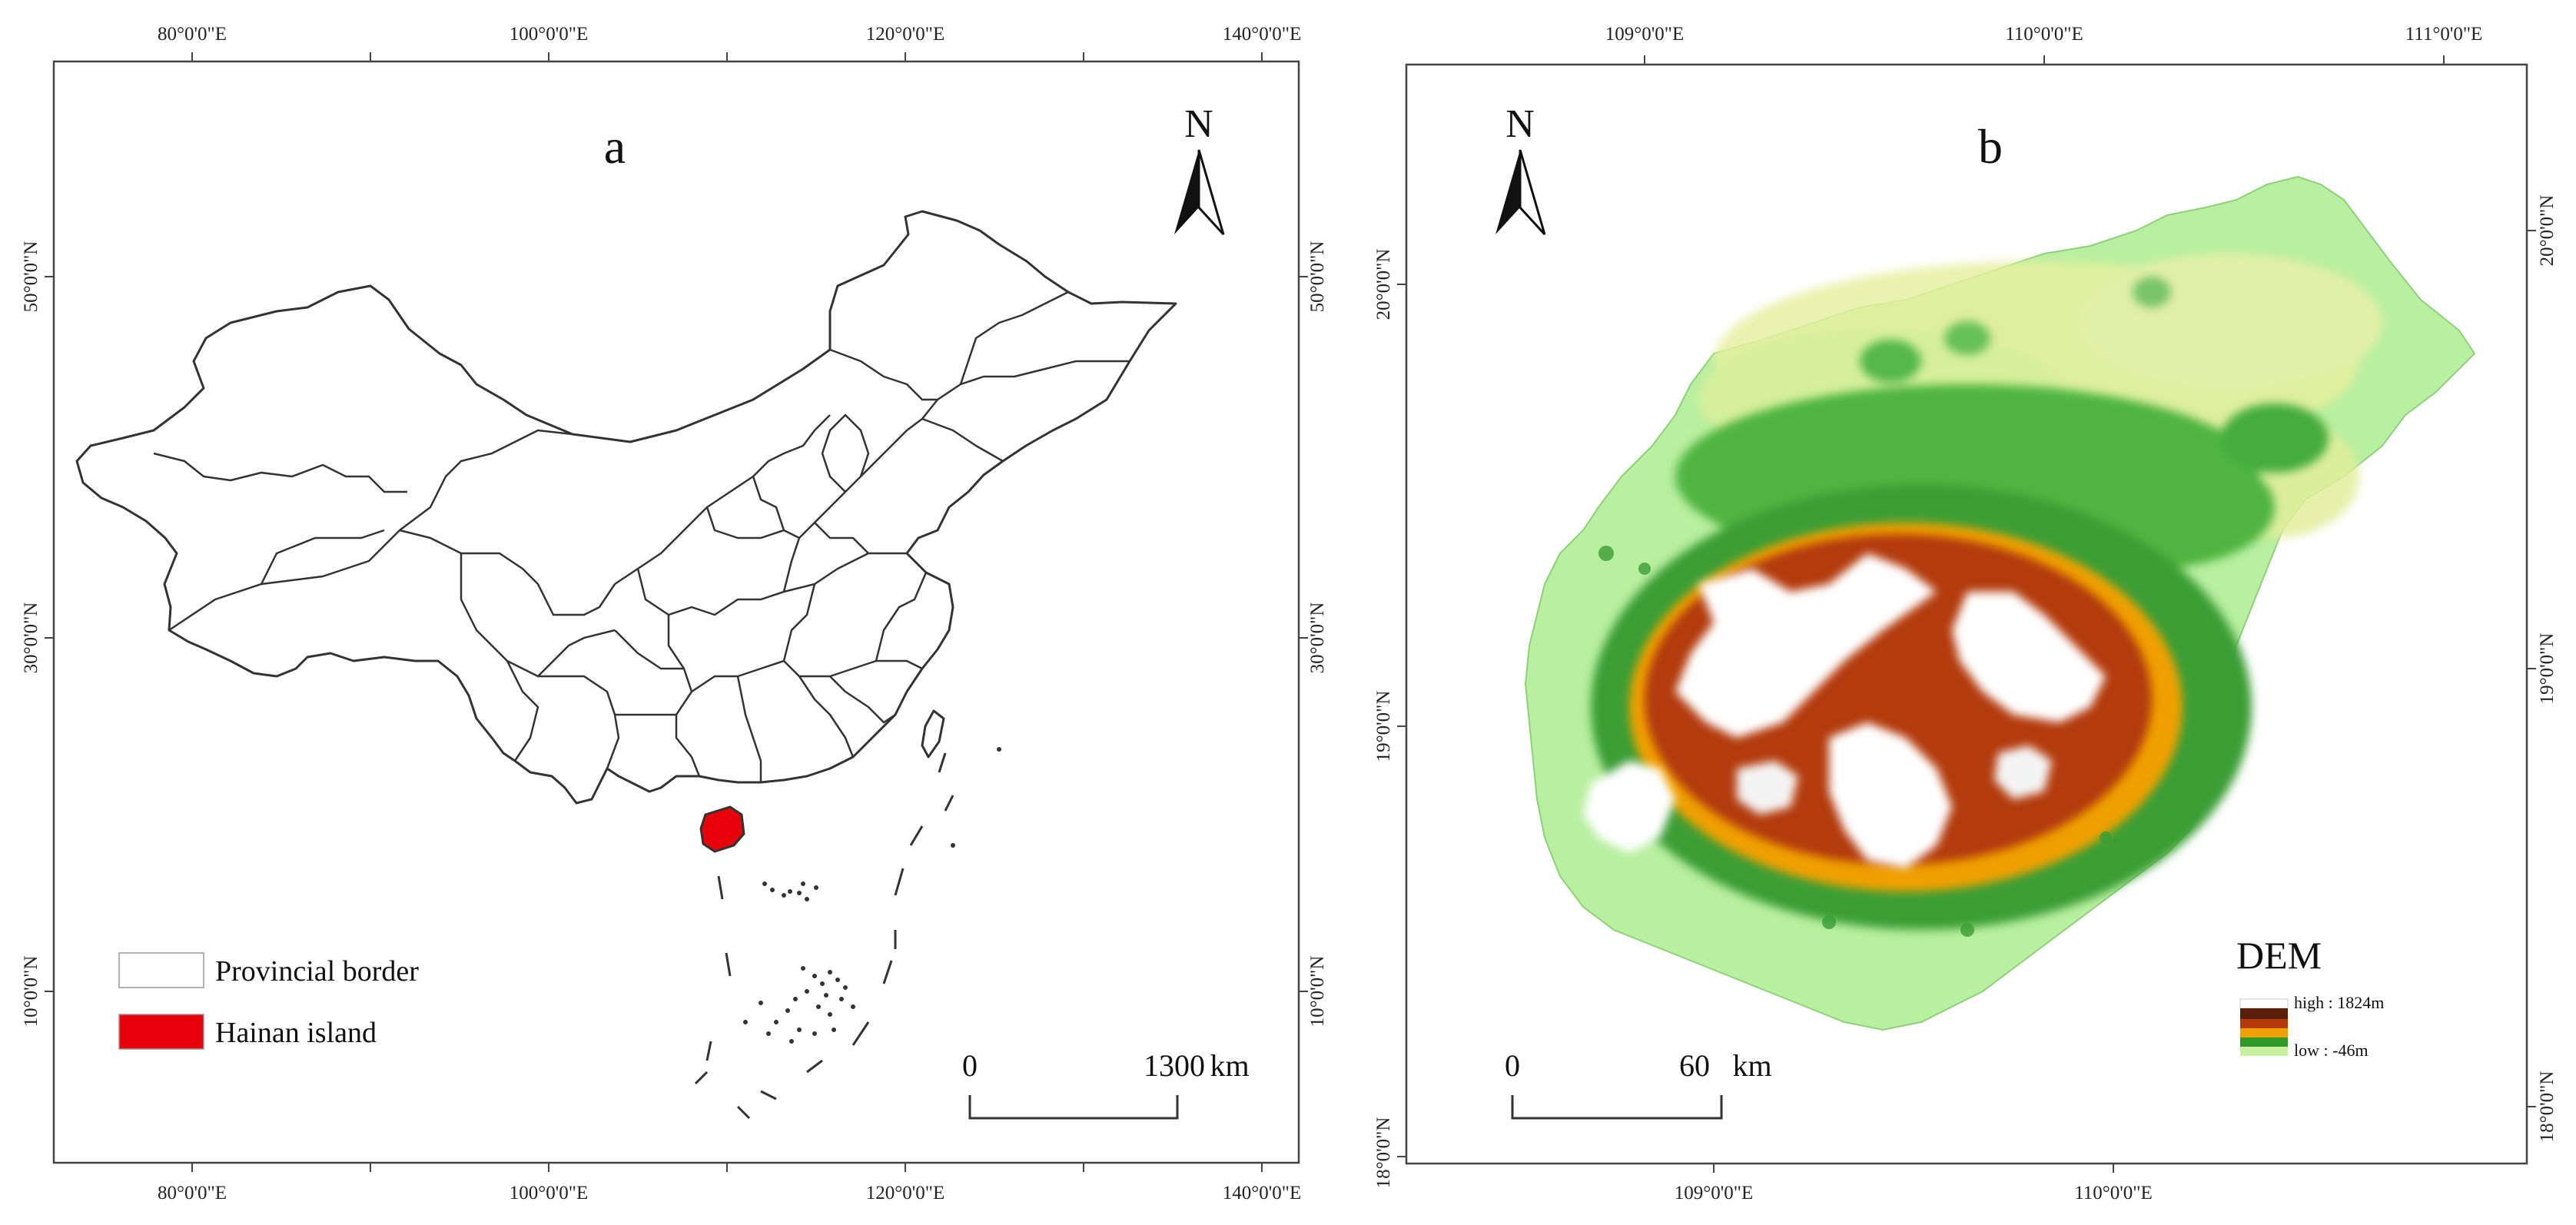 The width and height of the screenshot is (2576, 1225). What do you see at coordinates (31, 277) in the screenshot?
I see `a-left-lat-label-1: 50°0'0"N` at bounding box center [31, 277].